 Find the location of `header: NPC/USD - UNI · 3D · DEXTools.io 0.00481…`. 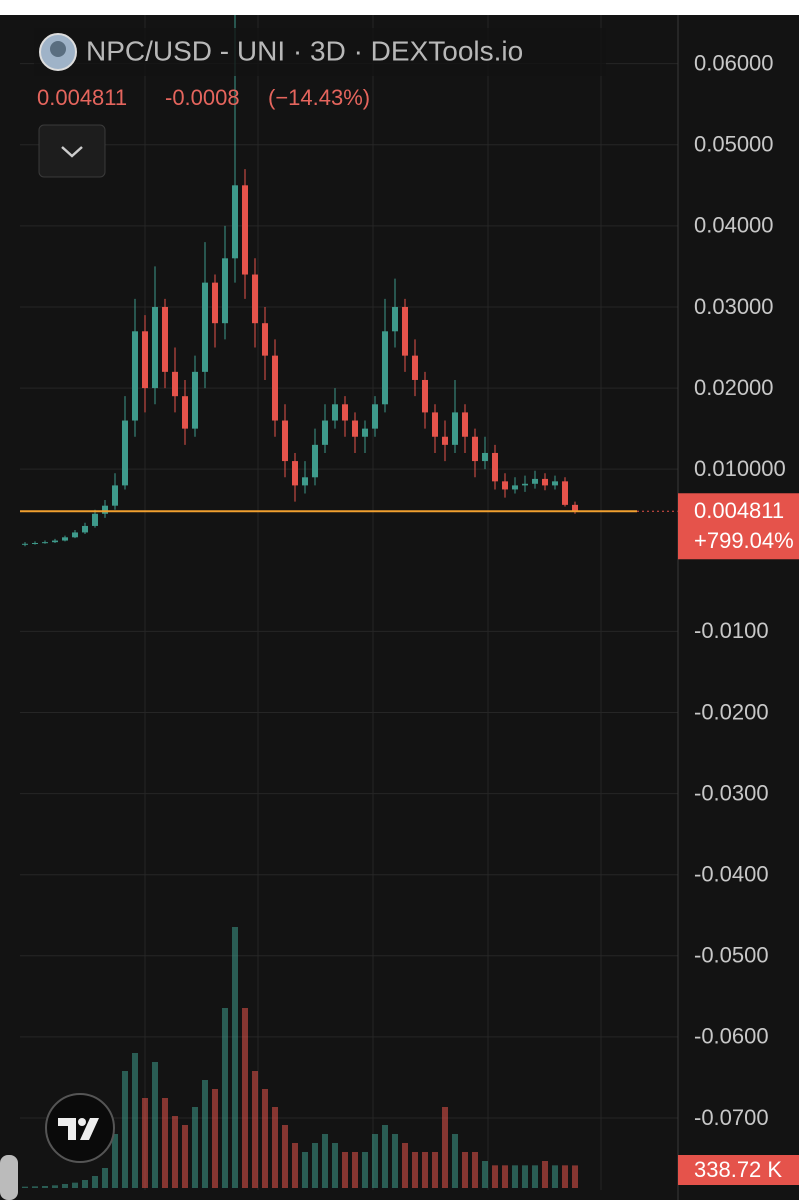

header: NPC/USD - UNI · 3D · DEXTools.io 0.00481… is located at coordinates (320, 103).